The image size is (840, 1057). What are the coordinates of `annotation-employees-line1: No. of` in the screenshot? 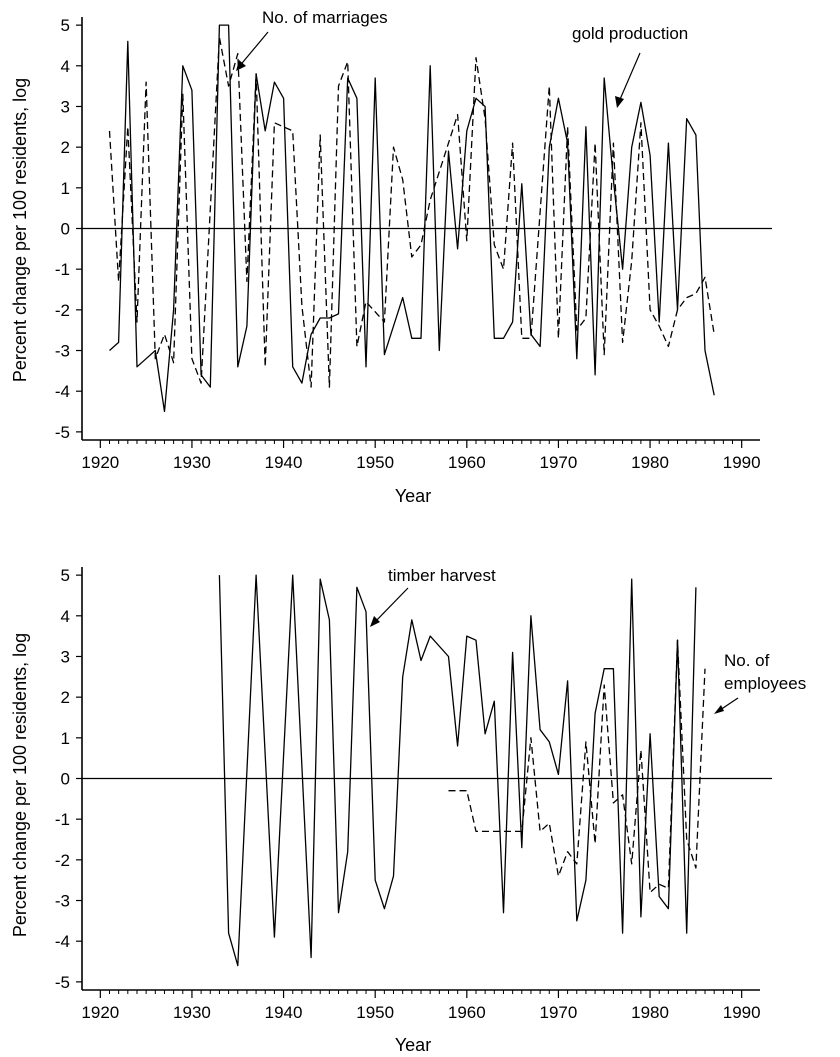 It's located at (747, 660).